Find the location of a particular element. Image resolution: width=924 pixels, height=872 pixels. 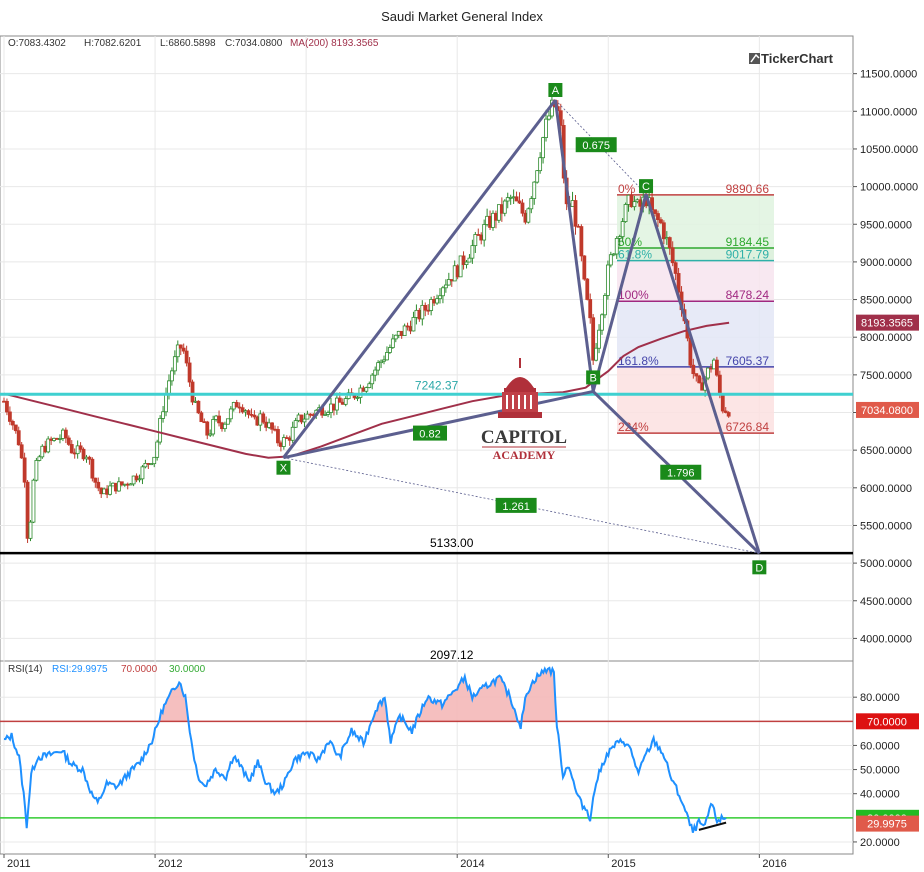

clipped-level-label: 2097.12 is located at coordinates (452, 655).